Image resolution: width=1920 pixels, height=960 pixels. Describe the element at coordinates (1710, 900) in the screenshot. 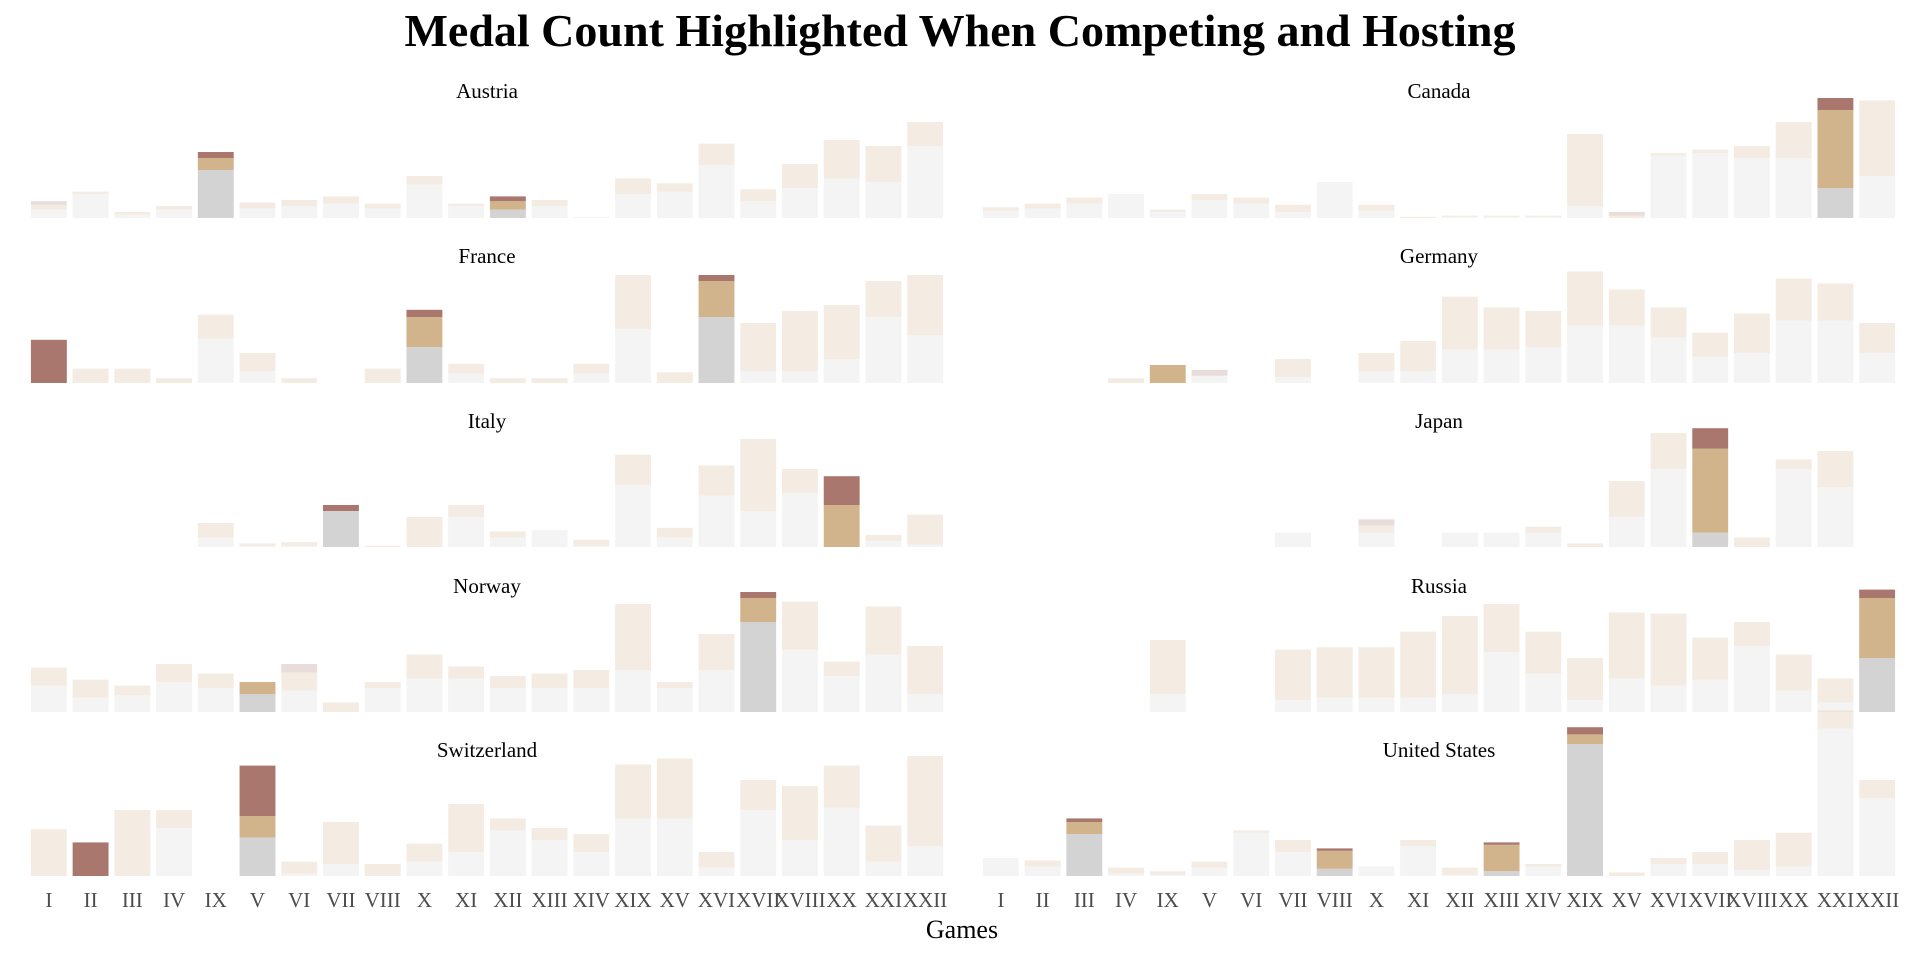

I see `x-tick-label: XVII` at that location.